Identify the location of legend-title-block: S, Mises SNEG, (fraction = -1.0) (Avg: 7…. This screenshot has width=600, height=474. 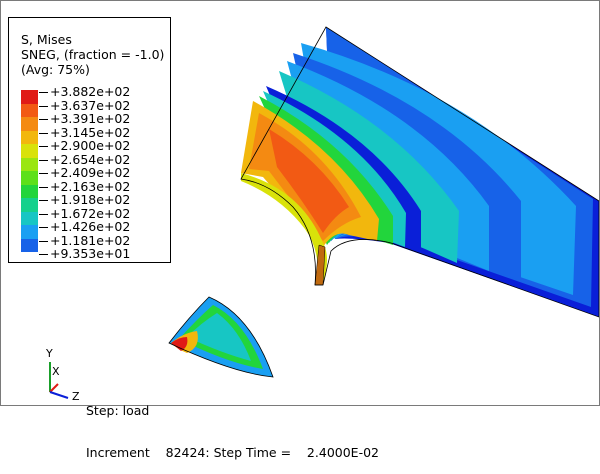
(92, 54).